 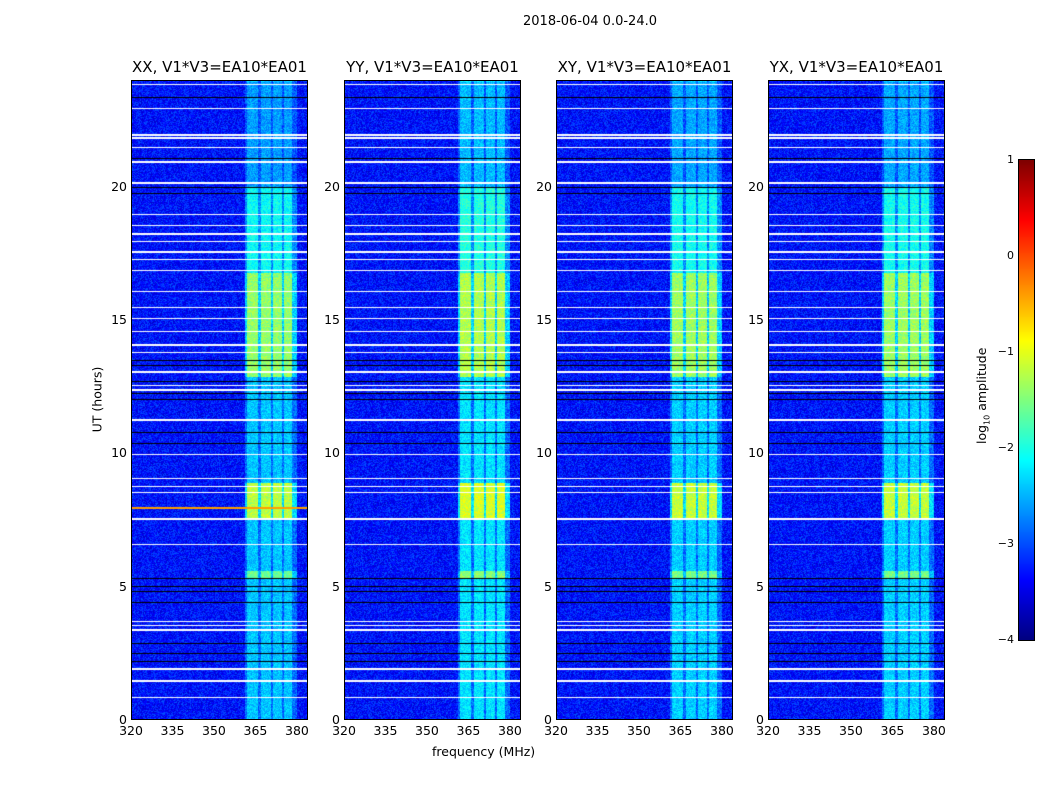 What do you see at coordinates (590, 21) in the screenshot?
I see `figure-title: 2018-06-04 0.0-24.0` at bounding box center [590, 21].